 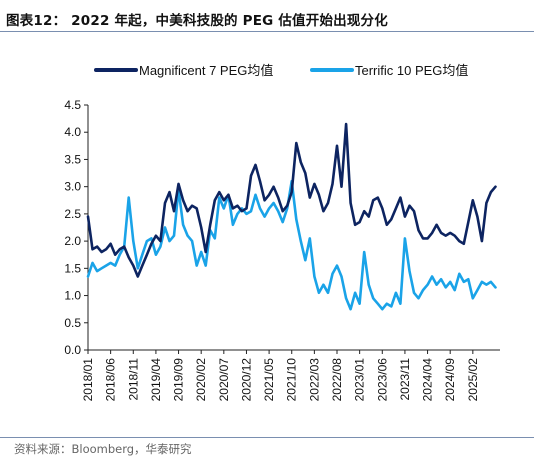 I want to click on x-tick-label: 2020/07, so click(x=224, y=380).